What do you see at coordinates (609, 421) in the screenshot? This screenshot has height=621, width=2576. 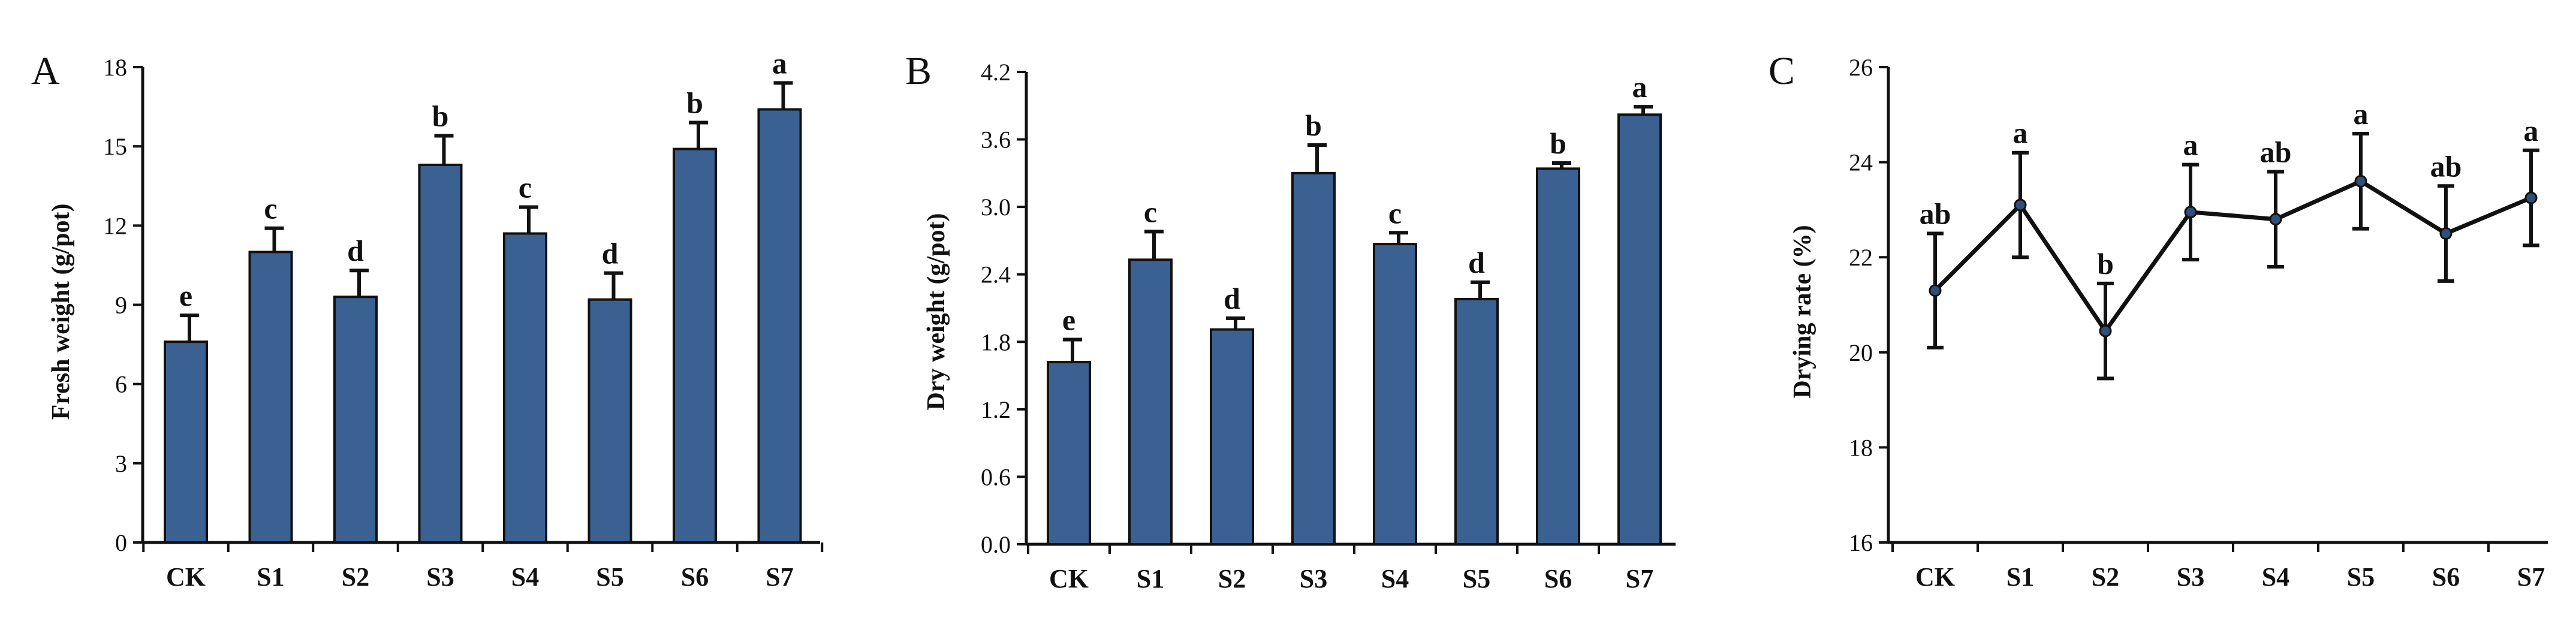 I see `panel-a-bar-s5` at bounding box center [609, 421].